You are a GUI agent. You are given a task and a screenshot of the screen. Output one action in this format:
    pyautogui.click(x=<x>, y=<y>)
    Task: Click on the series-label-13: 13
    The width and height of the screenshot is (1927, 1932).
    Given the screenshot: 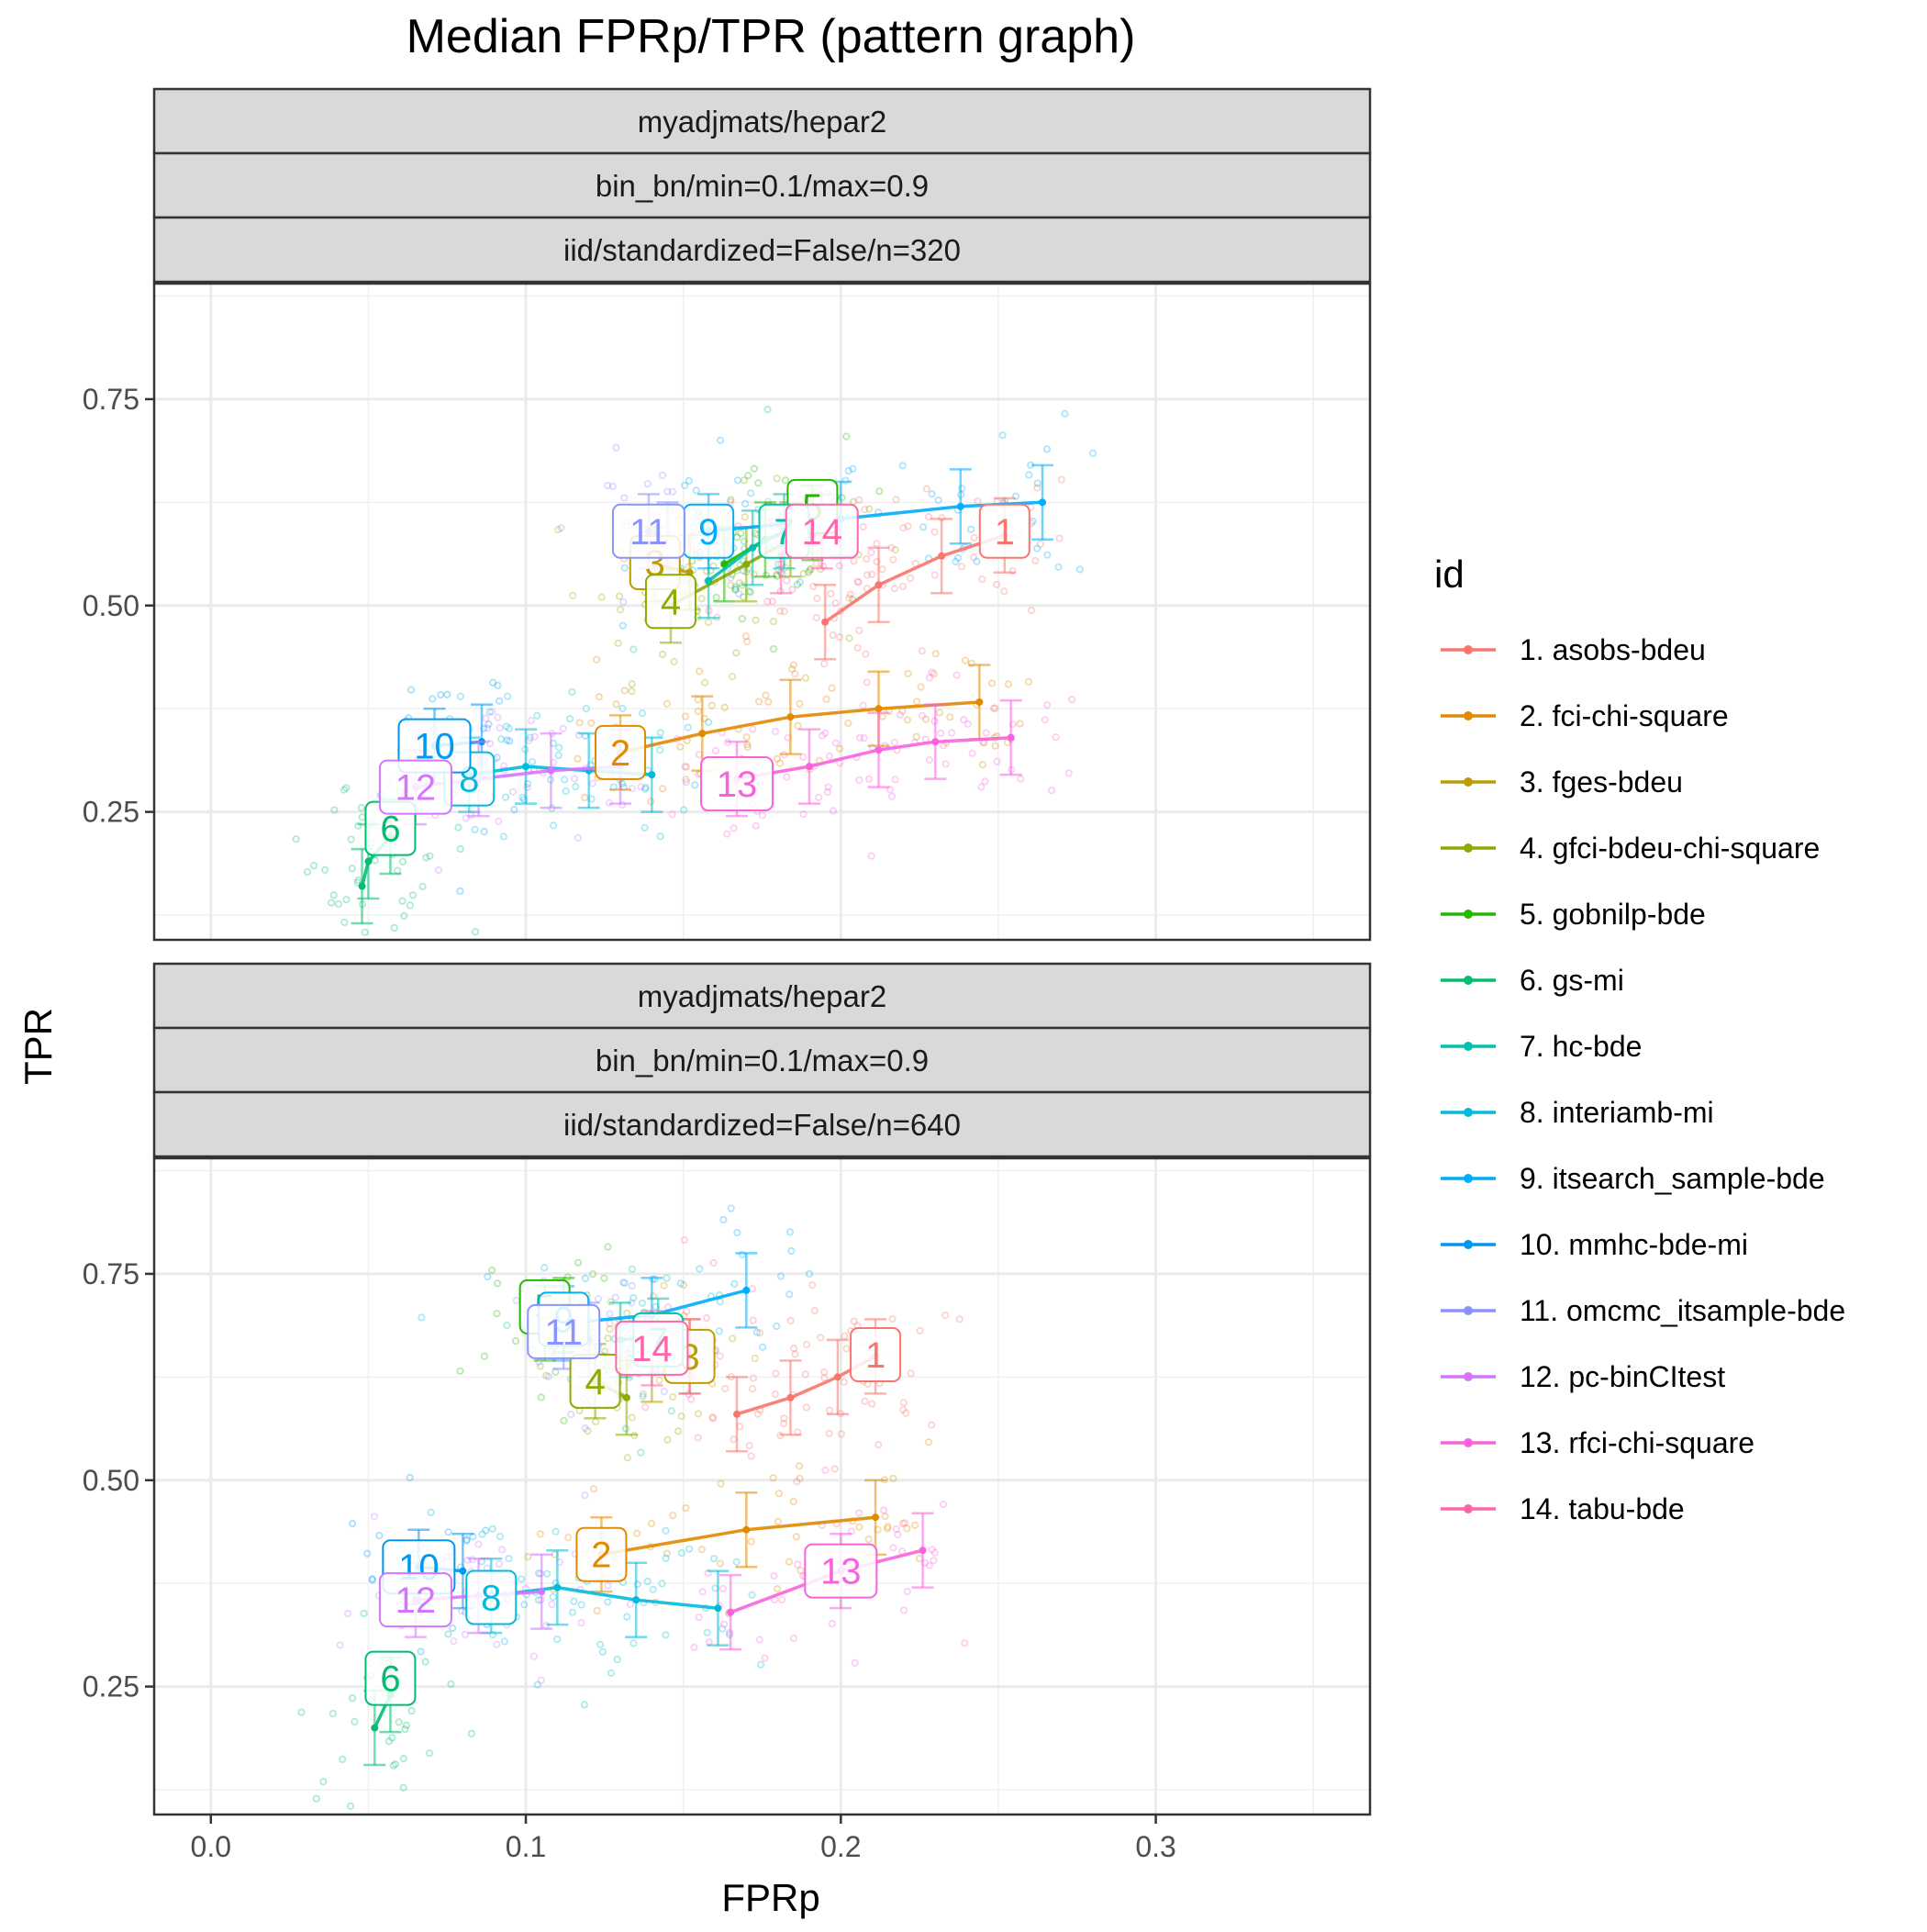 What is the action you would take?
    pyautogui.click(x=841, y=1572)
    